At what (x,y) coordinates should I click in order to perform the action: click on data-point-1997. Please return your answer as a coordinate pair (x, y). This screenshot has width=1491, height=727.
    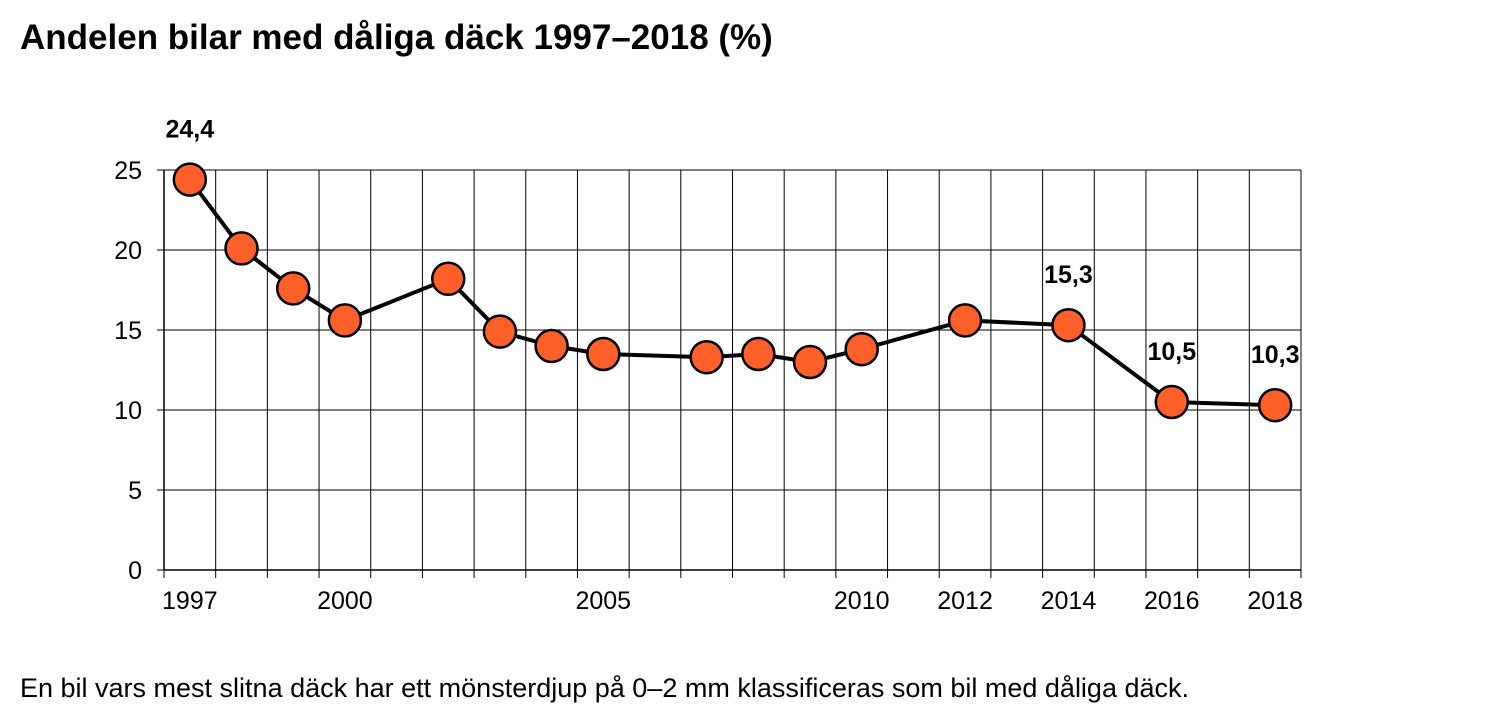
    Looking at the image, I should click on (190, 179).